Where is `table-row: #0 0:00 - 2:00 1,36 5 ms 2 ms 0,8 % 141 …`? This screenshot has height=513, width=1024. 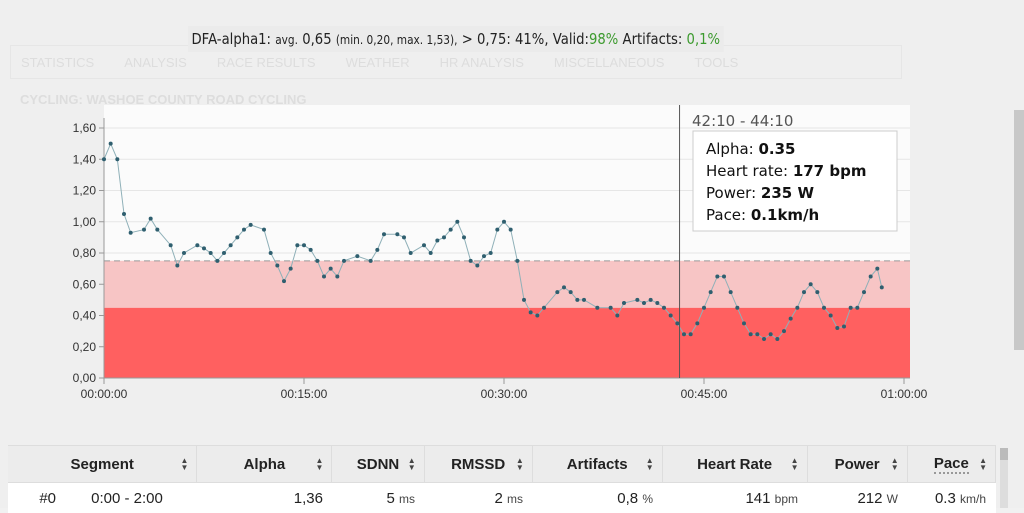 table-row: #0 0:00 - 2:00 1,36 5 ms 2 ms 0,8 % 141 … is located at coordinates (502, 498).